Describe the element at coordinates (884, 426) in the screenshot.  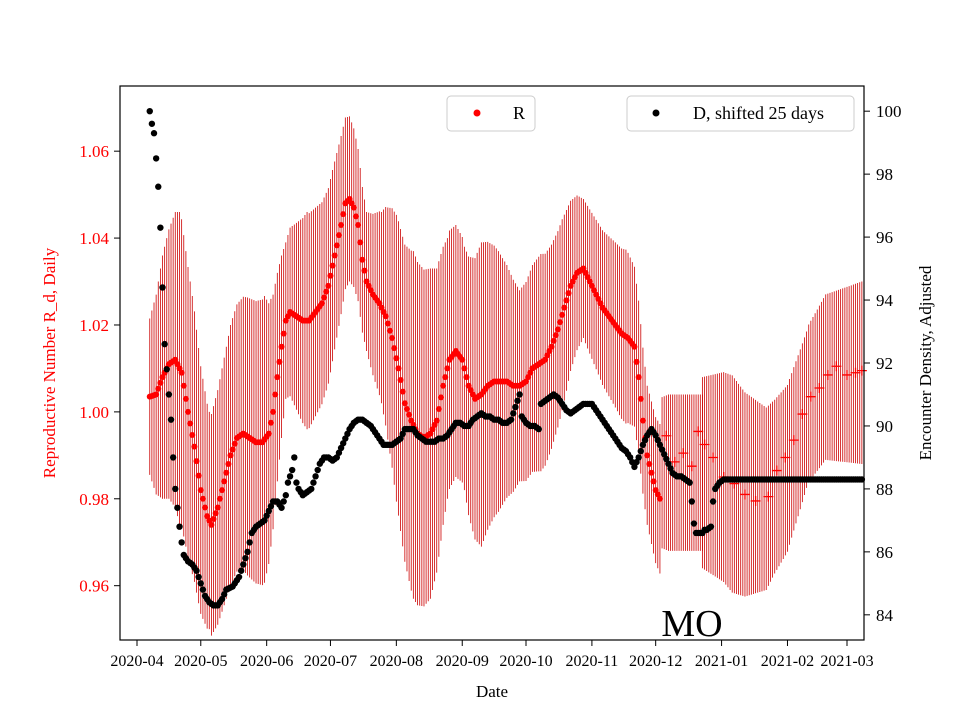
I see `right-y-tick-label: 90` at that location.